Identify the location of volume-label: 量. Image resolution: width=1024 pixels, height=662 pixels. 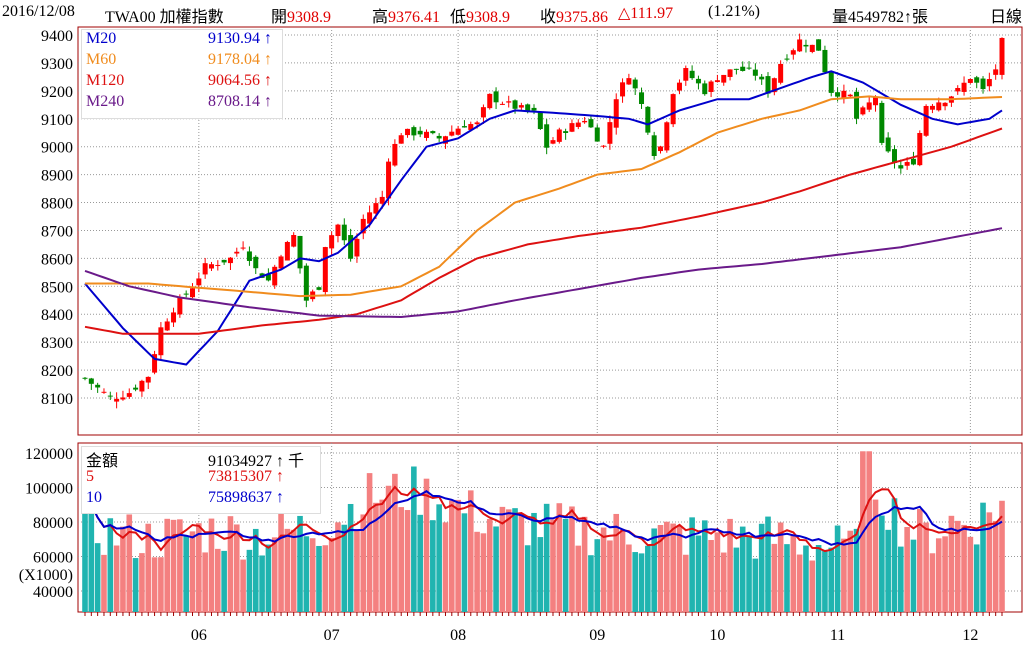
(840, 17).